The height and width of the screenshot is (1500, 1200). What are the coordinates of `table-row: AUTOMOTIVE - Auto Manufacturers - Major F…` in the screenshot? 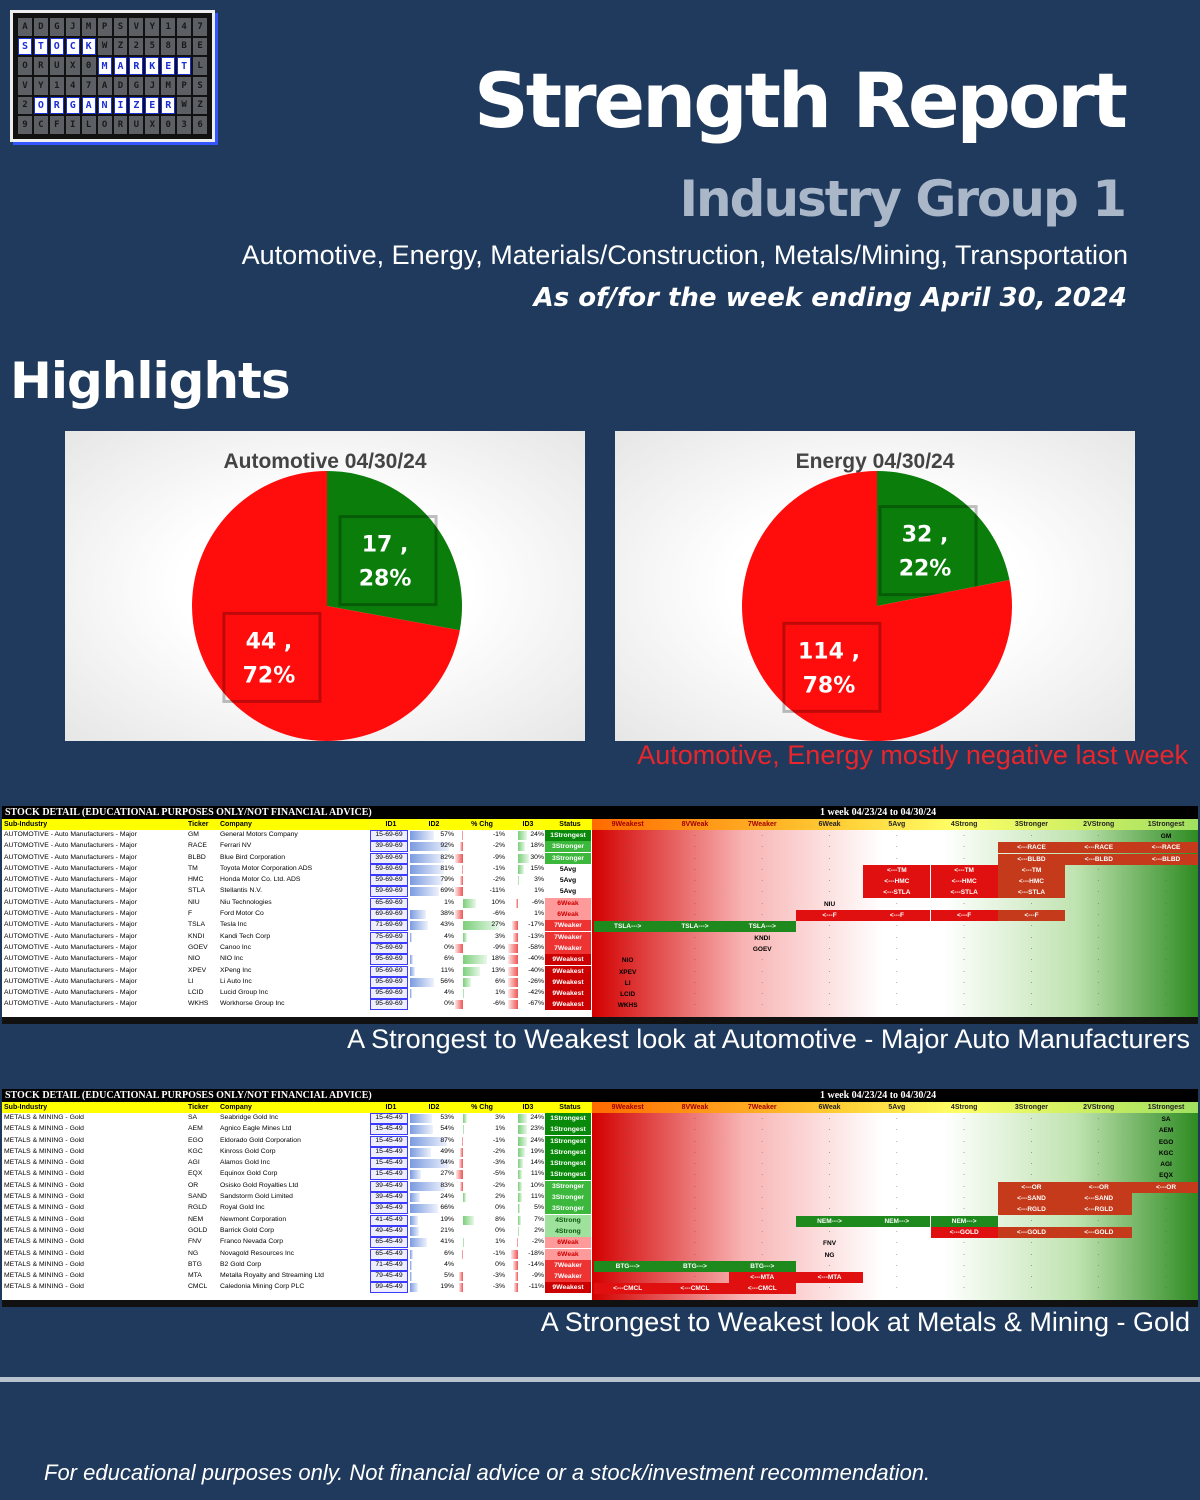 It's located at (600, 915).